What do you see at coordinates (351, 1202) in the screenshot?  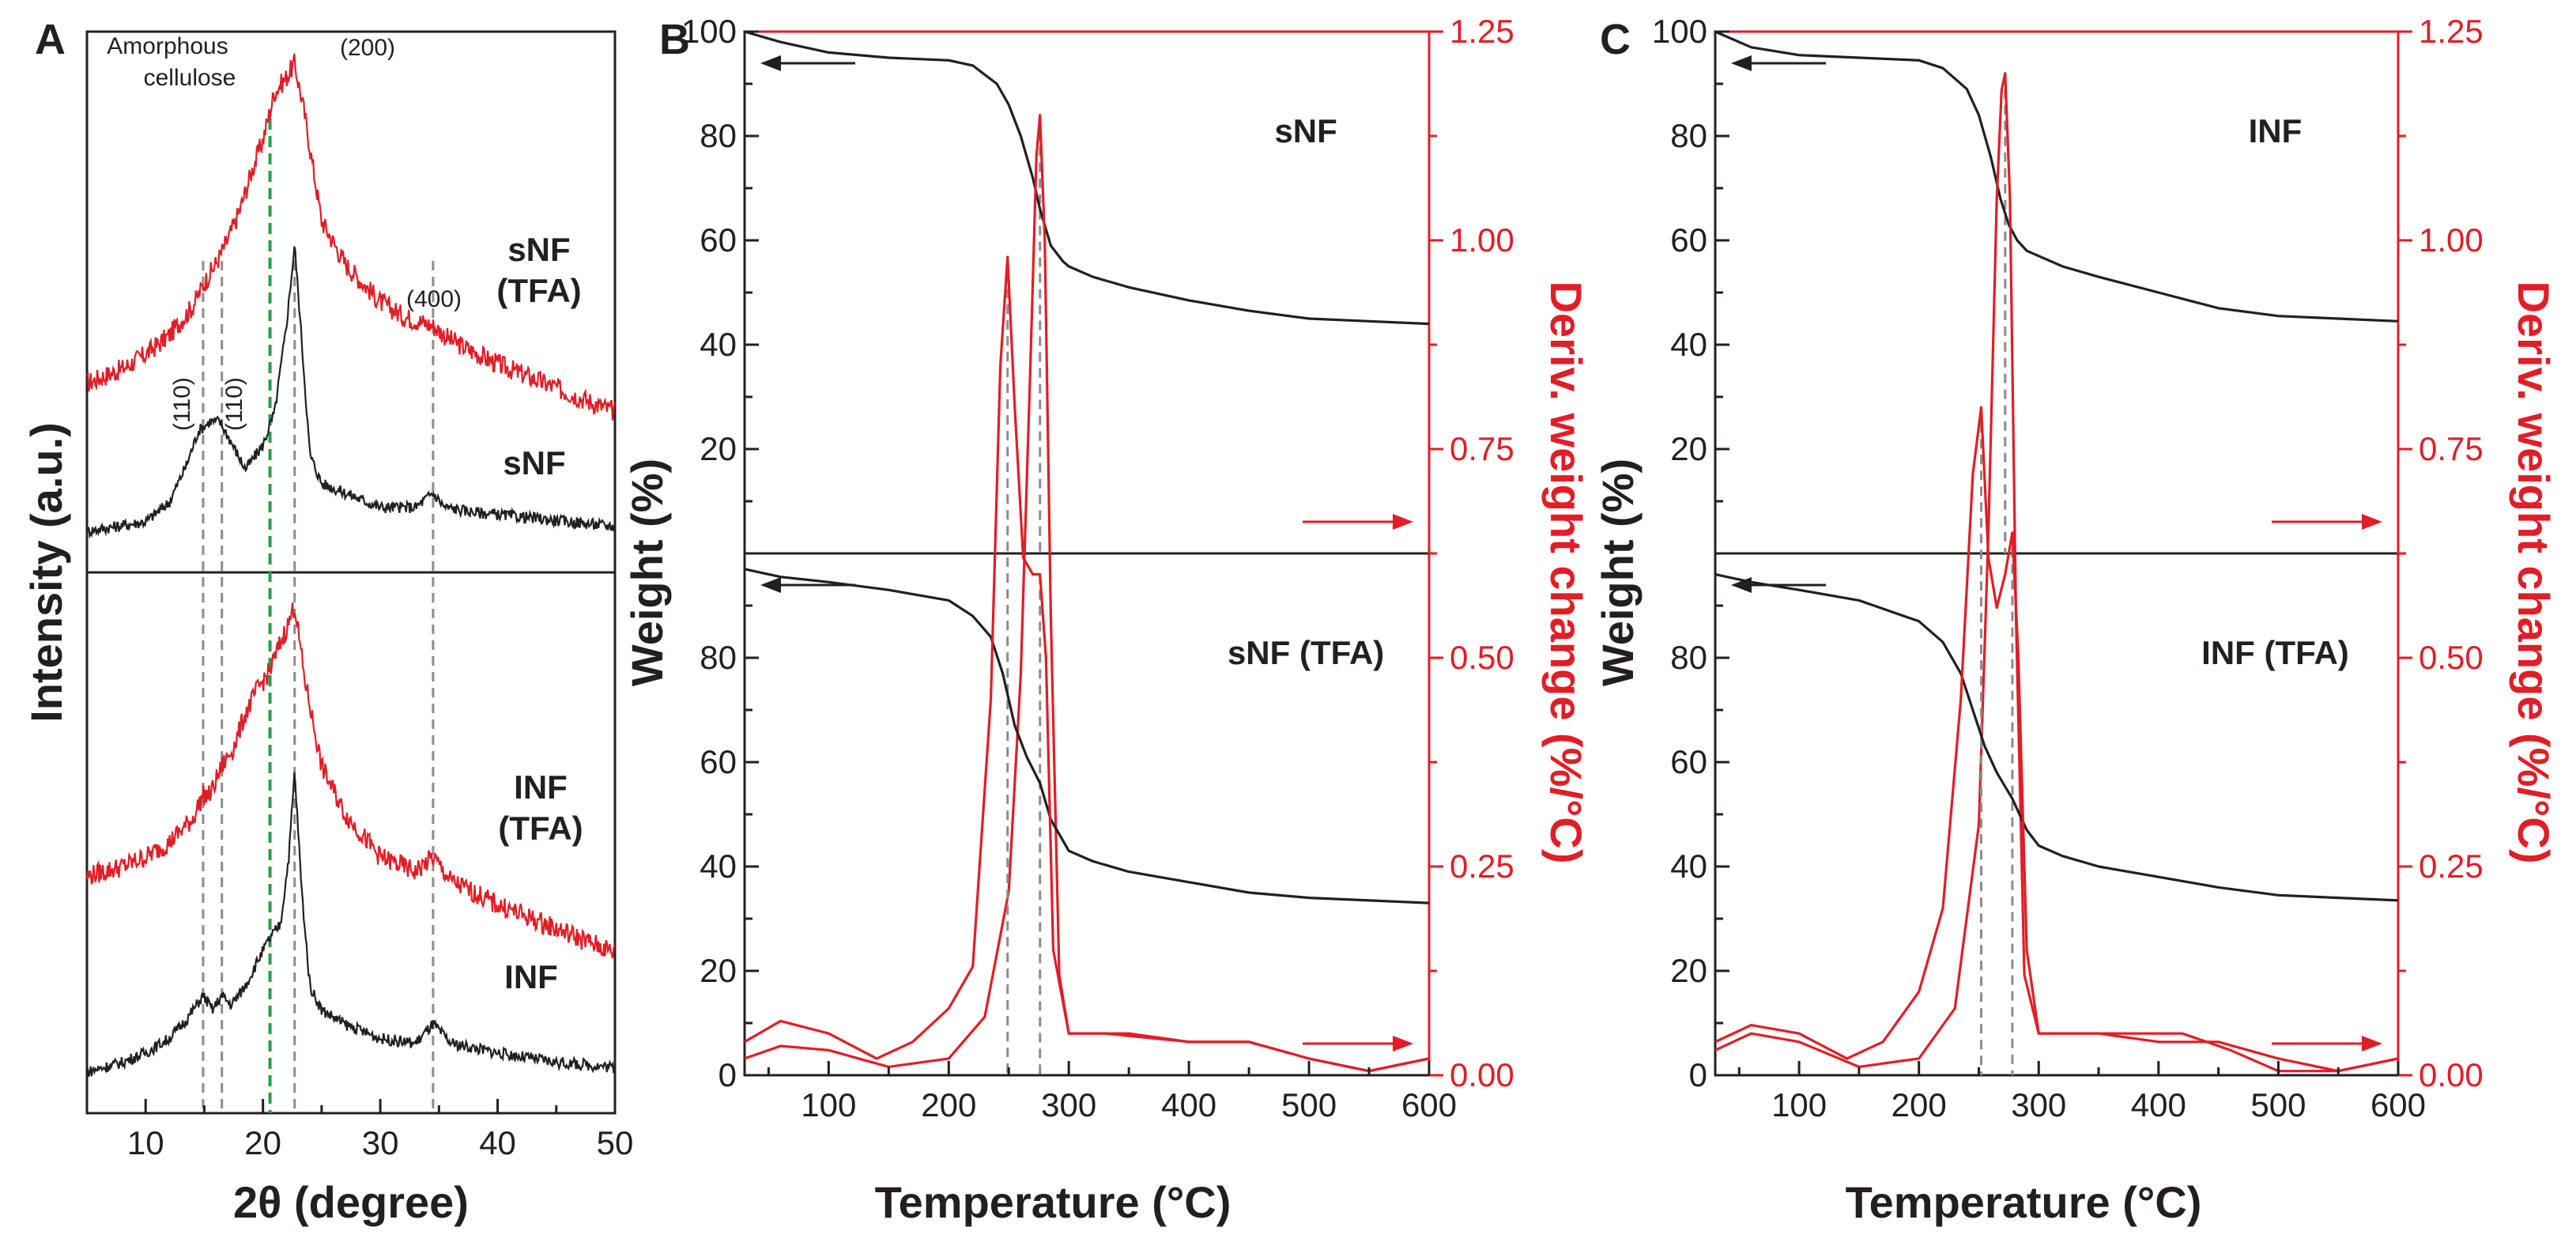 I see `panel-a-xlabel: 2θ (degree)` at bounding box center [351, 1202].